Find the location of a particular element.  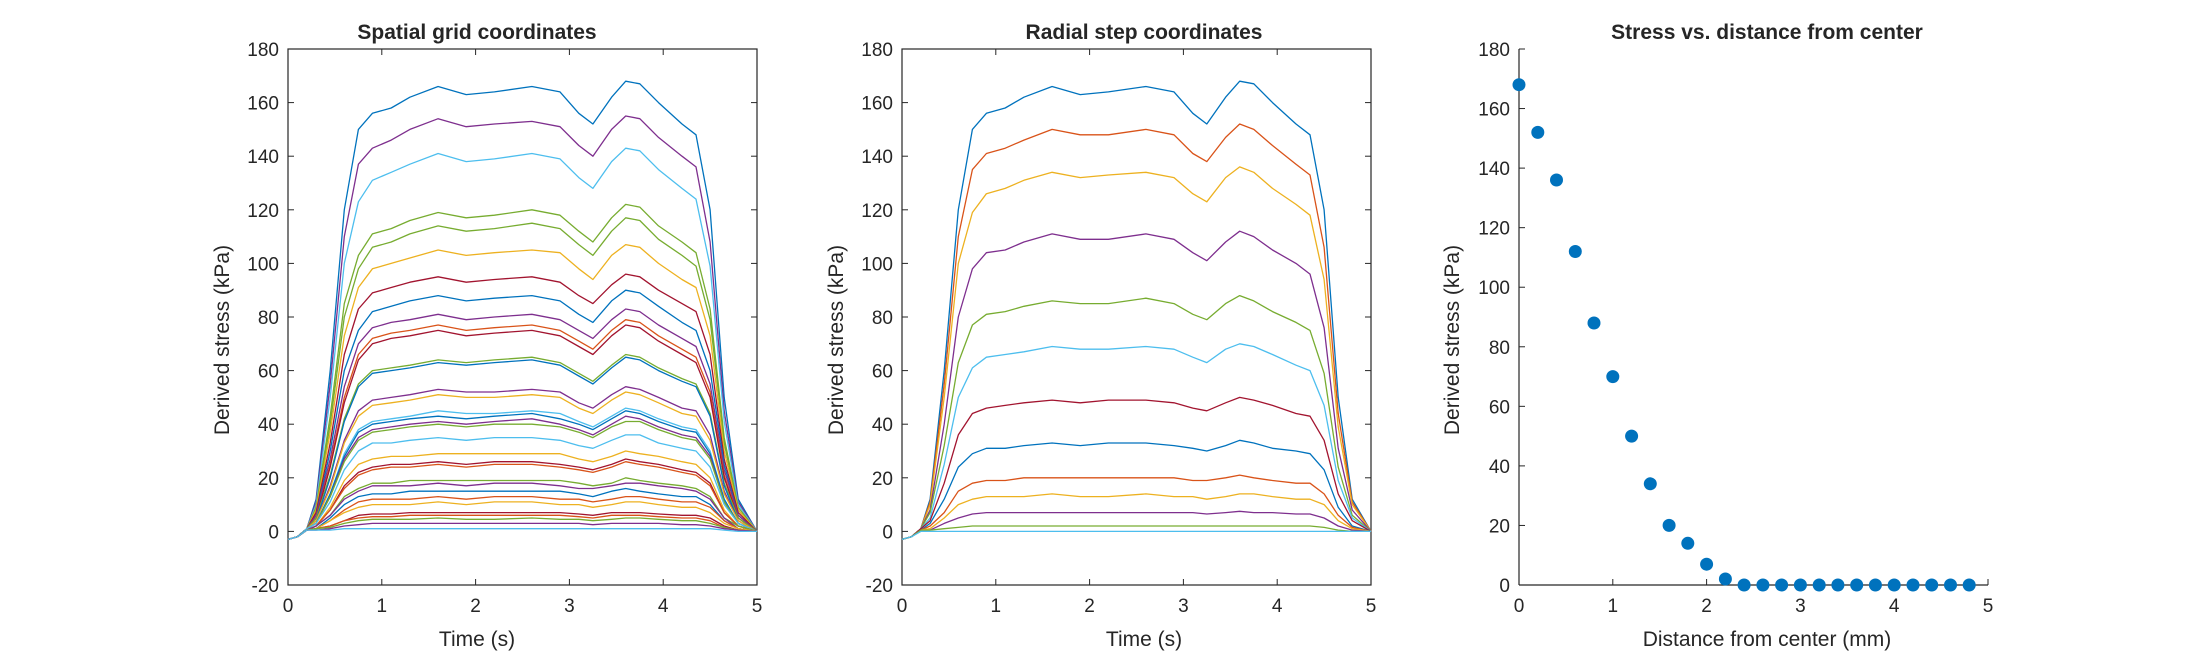

distance-x-tick-label: 3 is located at coordinates (1800, 606).